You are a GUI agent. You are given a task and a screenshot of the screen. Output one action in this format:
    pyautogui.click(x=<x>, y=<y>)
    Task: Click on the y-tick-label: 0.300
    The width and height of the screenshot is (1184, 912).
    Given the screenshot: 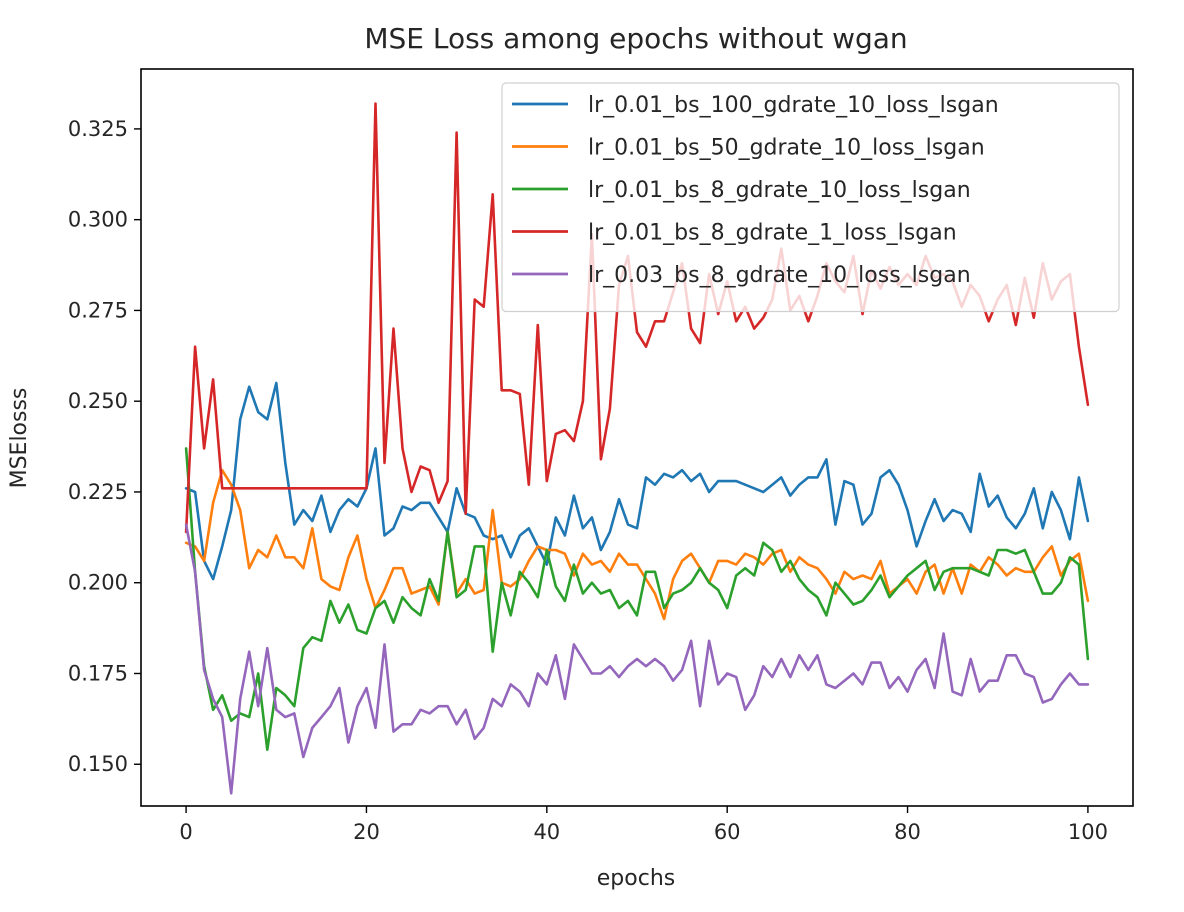 What is the action you would take?
    pyautogui.click(x=98, y=220)
    